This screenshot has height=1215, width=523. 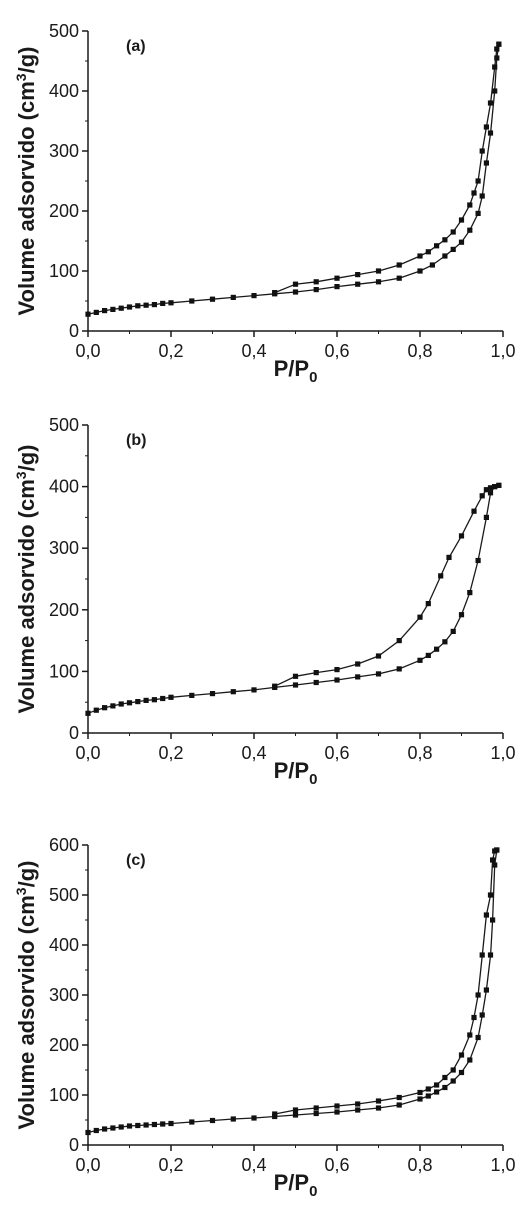 I want to click on y-tick-label: 300, so click(x=64, y=151).